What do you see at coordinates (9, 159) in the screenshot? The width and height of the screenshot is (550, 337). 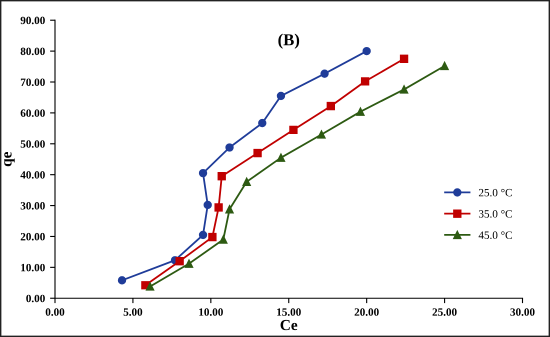 I see `y-axis-title: qe` at bounding box center [9, 159].